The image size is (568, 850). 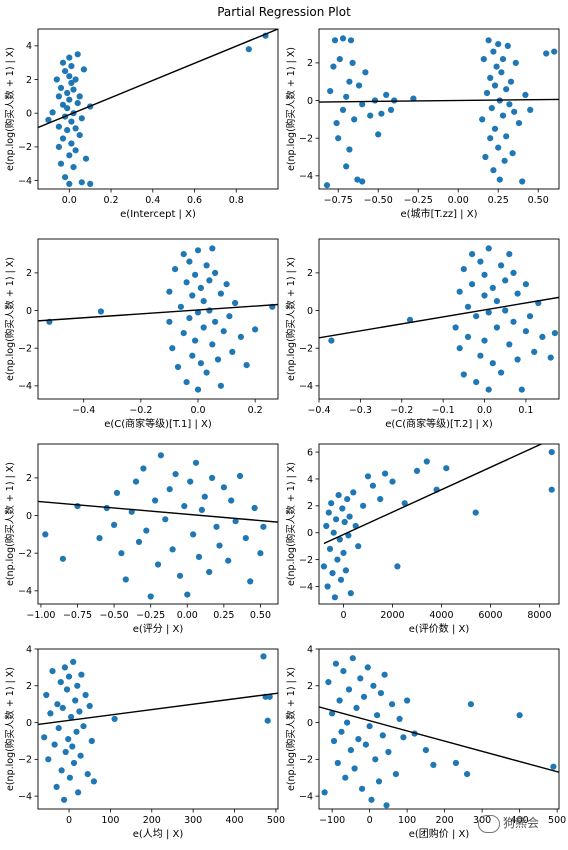 What do you see at coordinates (306, 176) in the screenshot?
I see `y-tick-label: −4` at bounding box center [306, 176].